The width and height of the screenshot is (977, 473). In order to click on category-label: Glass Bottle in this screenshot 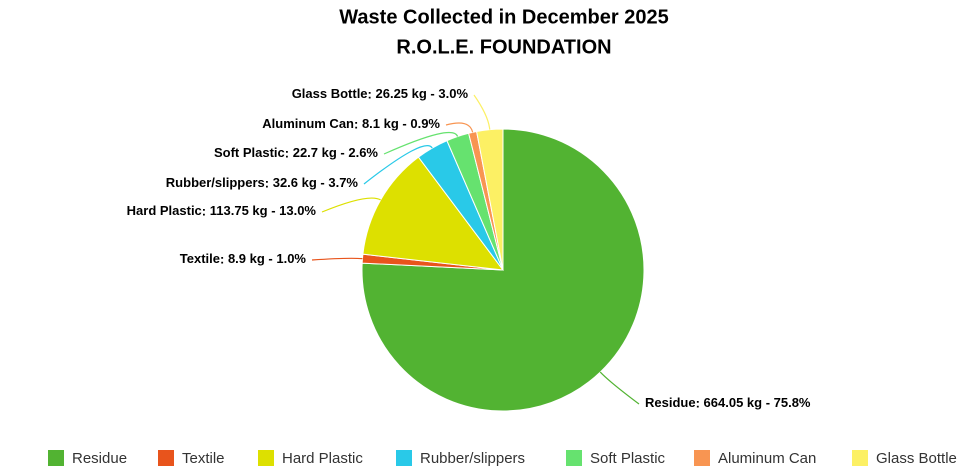, I will do `click(330, 93)`.